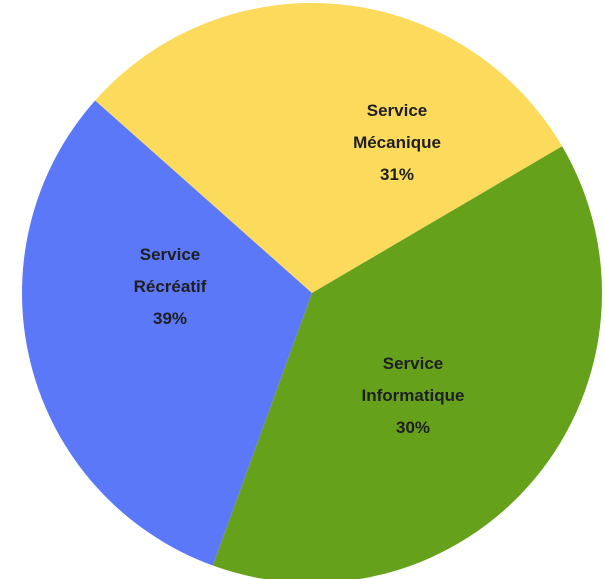 Image resolution: width=605 pixels, height=579 pixels. What do you see at coordinates (170, 318) in the screenshot?
I see `slice-percent: 39%` at bounding box center [170, 318].